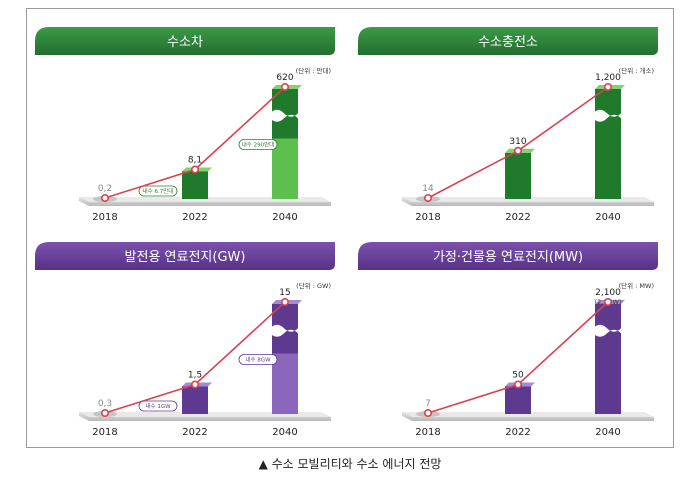  Describe the element at coordinates (313, 70) in the screenshot. I see `unit-label: (단위 : 만대)` at that location.